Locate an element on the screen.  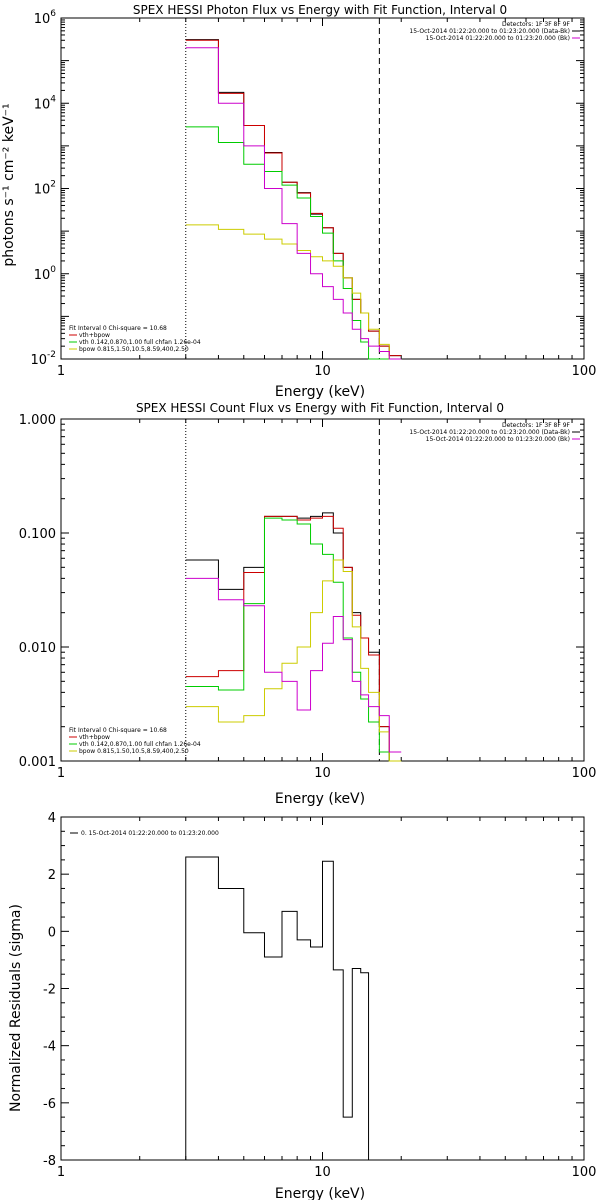
y-tick-label: 0.001 is located at coordinates (37, 762).